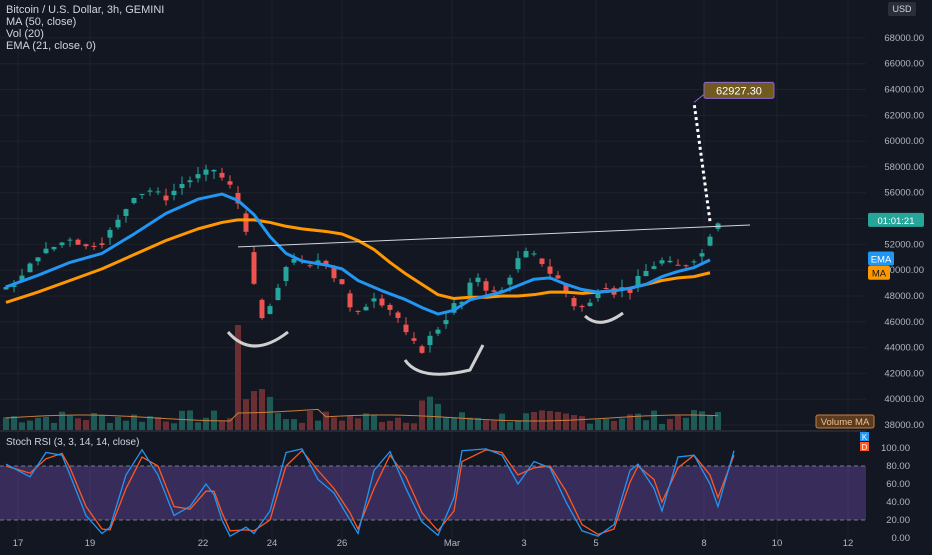 The height and width of the screenshot is (555, 932). What do you see at coordinates (881, 258) in the screenshot?
I see `ema-tag-bg` at bounding box center [881, 258].